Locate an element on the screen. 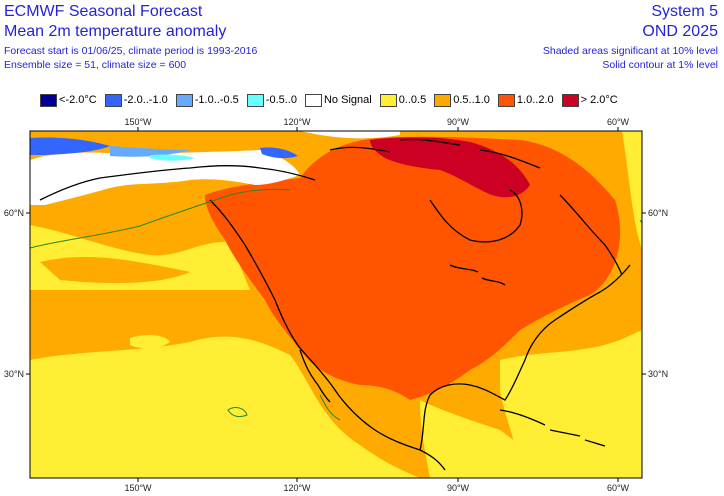 This screenshot has width=724, height=496. anomaly-region-white-alaska is located at coordinates (165, 177).